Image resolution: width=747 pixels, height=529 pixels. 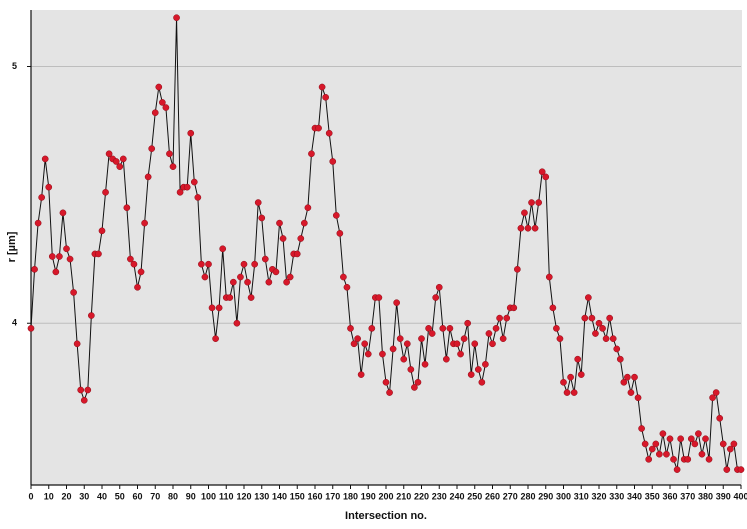 What do you see at coordinates (563, 496) in the screenshot?
I see `x-tick-label: 300` at bounding box center [563, 496].